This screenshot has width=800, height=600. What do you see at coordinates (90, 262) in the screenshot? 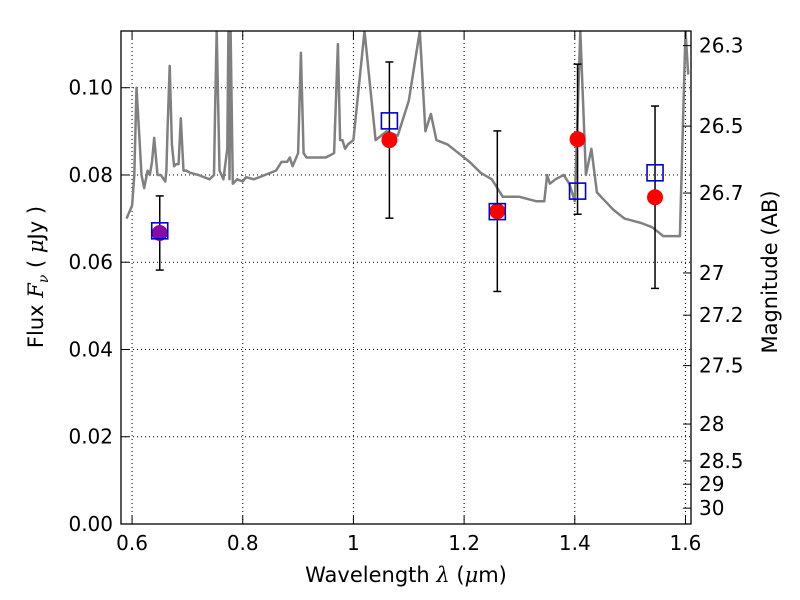
I see `y-tick-label: 0.06` at bounding box center [90, 262].